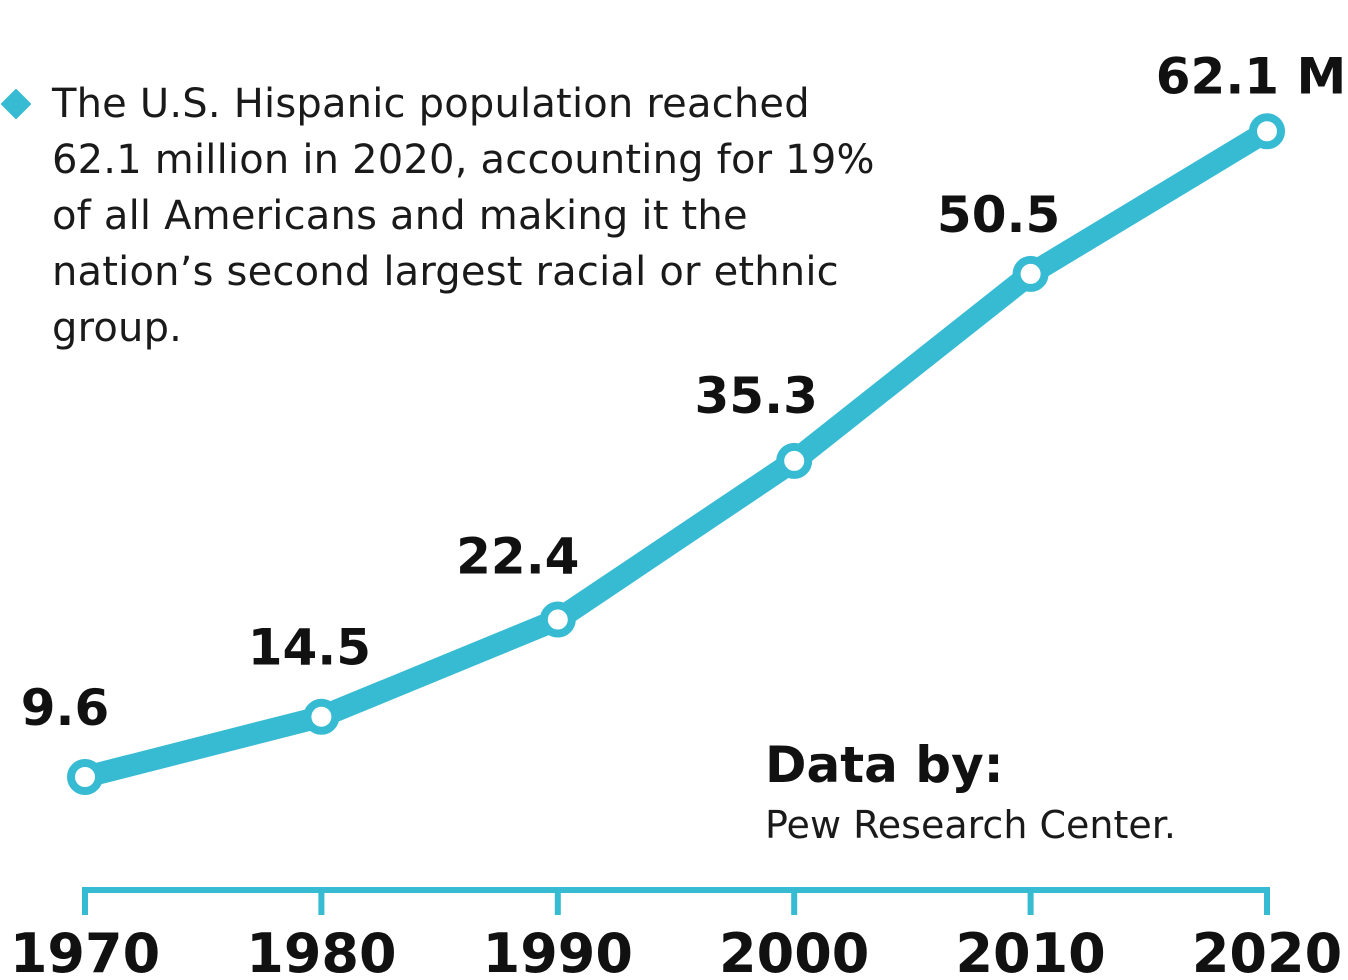 This screenshot has height=980, width=1348. What do you see at coordinates (676, 901) in the screenshot?
I see `x-axis` at bounding box center [676, 901].